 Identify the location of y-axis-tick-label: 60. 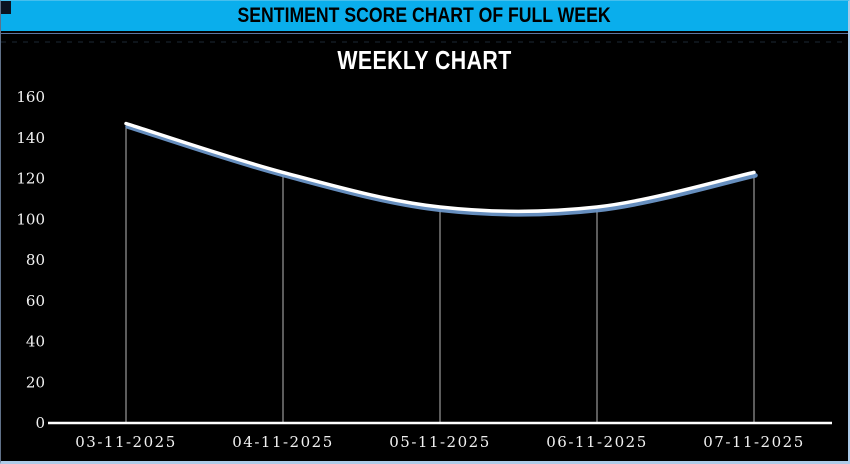
(35, 301).